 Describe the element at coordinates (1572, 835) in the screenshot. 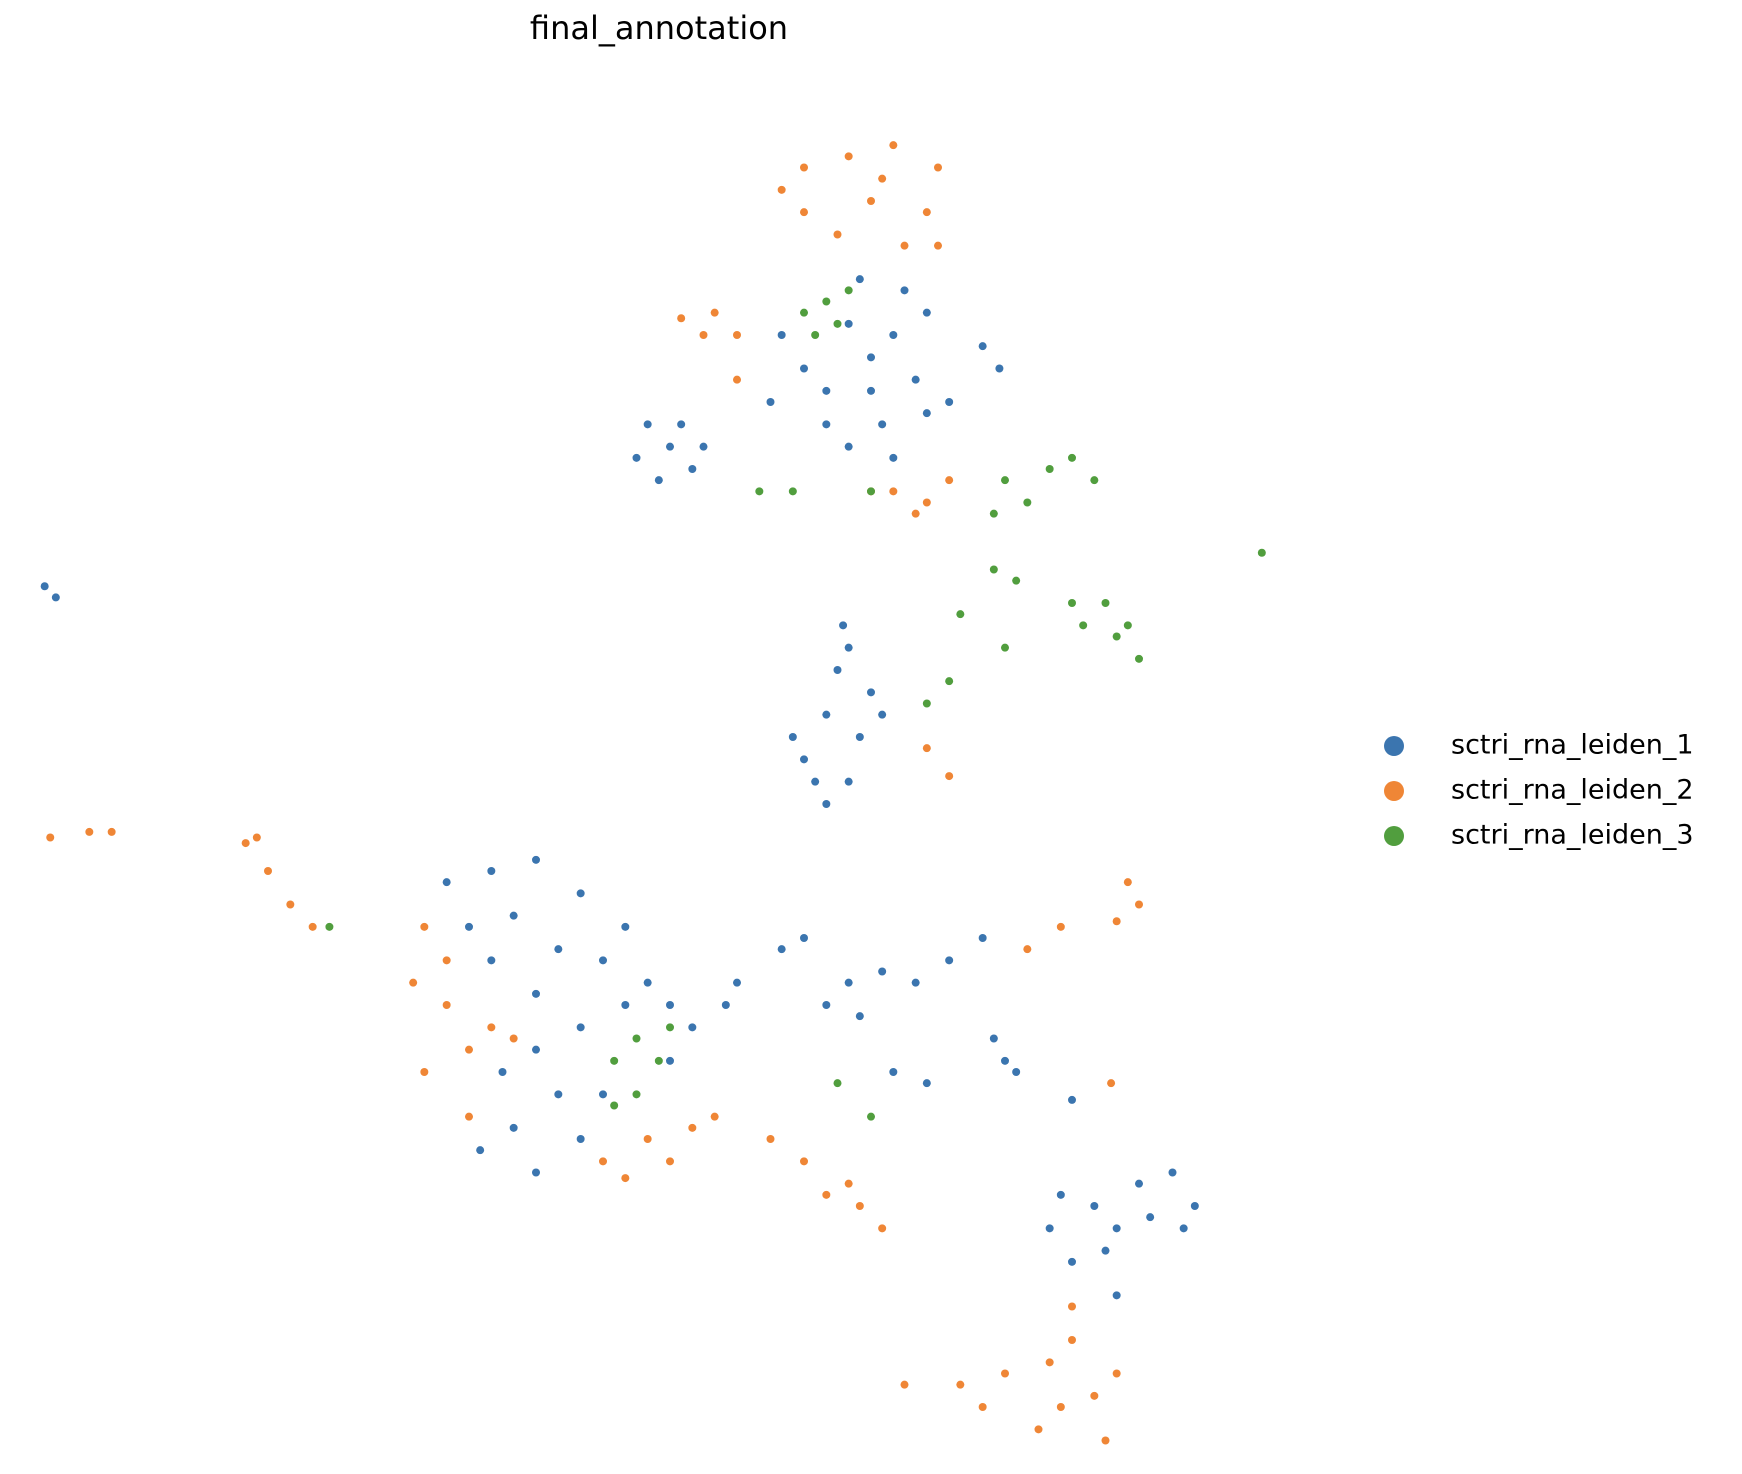

I see `legend-label: sctri_rna_leiden_3` at that location.